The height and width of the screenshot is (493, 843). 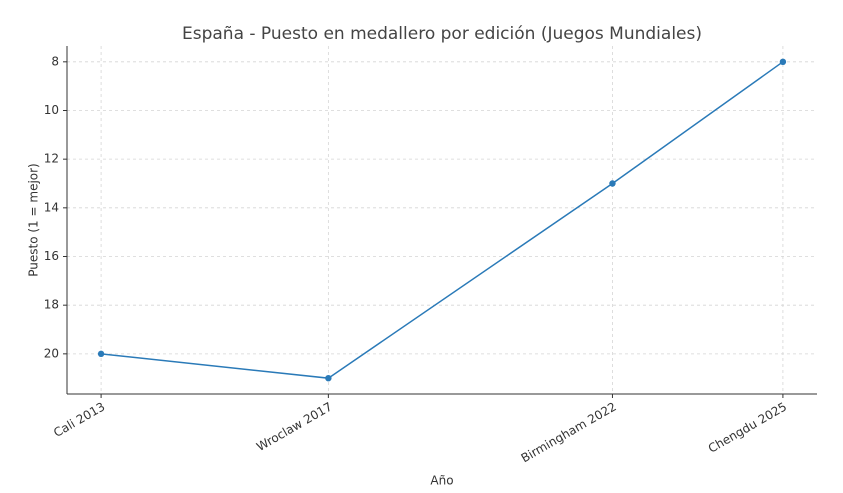 I want to click on y-tick-label: 8, so click(x=55, y=61).